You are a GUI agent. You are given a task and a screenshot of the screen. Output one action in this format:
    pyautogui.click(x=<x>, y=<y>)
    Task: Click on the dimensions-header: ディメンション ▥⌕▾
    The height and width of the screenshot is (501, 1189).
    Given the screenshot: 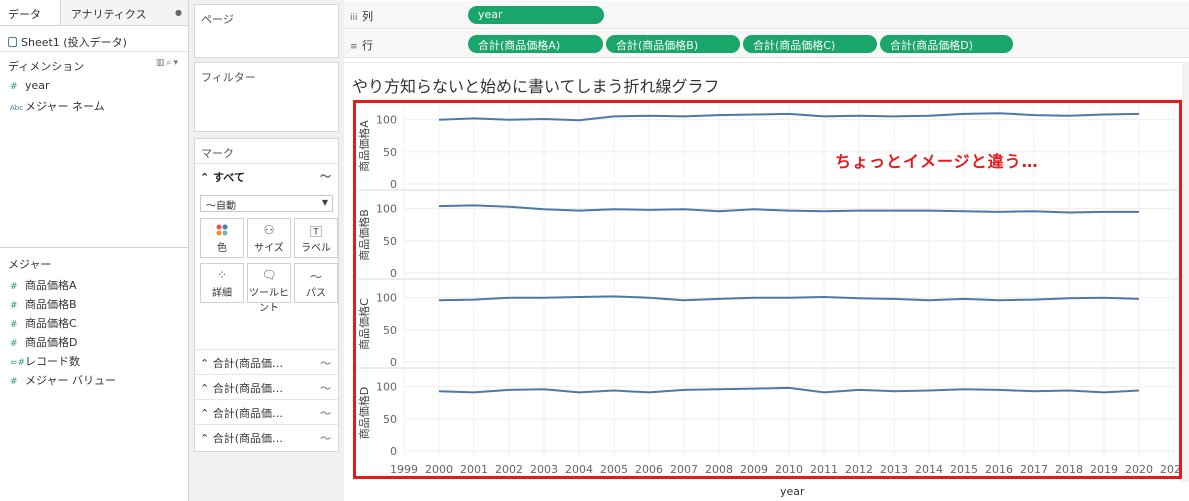 What is the action you would take?
    pyautogui.click(x=94, y=64)
    